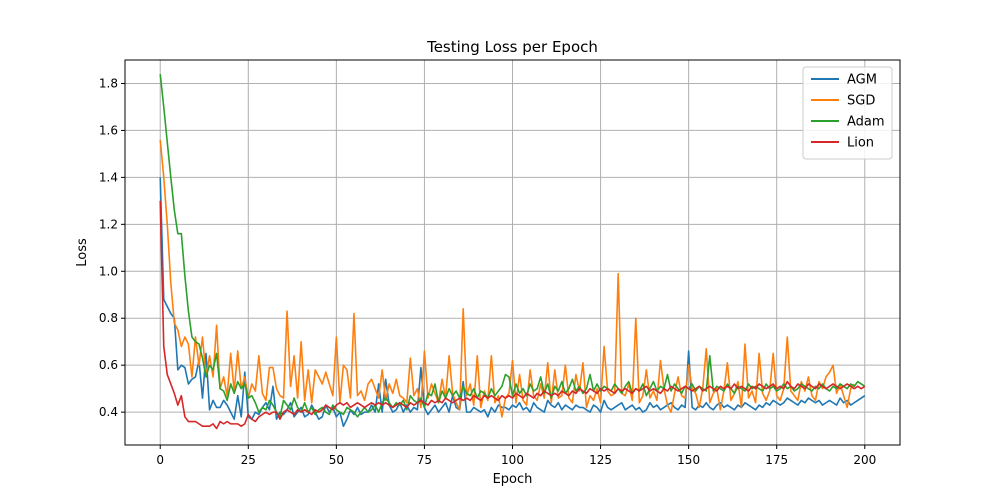  I want to click on y-tick-label: 0.4, so click(108, 412).